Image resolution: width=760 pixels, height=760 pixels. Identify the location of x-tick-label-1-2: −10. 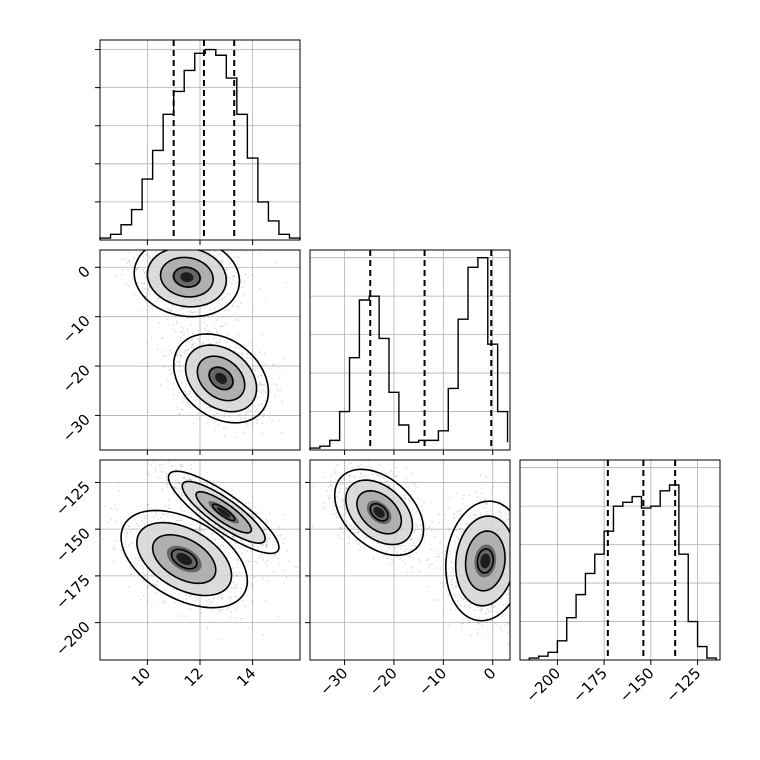
(432, 681).